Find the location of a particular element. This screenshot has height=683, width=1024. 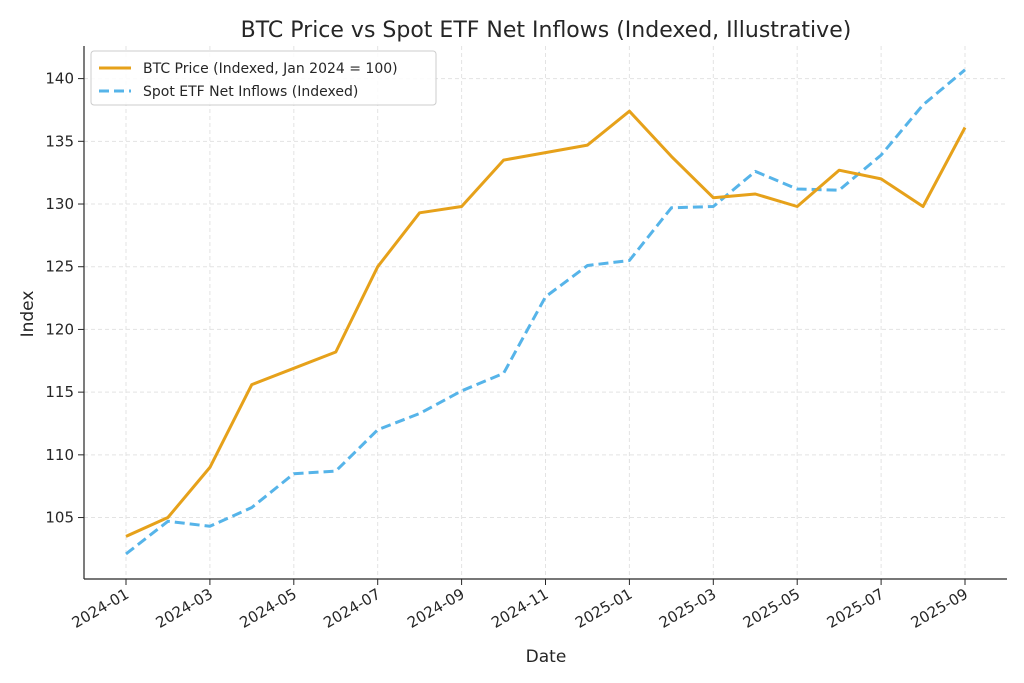

x-tick-label: 2025-05 is located at coordinates (771, 608).